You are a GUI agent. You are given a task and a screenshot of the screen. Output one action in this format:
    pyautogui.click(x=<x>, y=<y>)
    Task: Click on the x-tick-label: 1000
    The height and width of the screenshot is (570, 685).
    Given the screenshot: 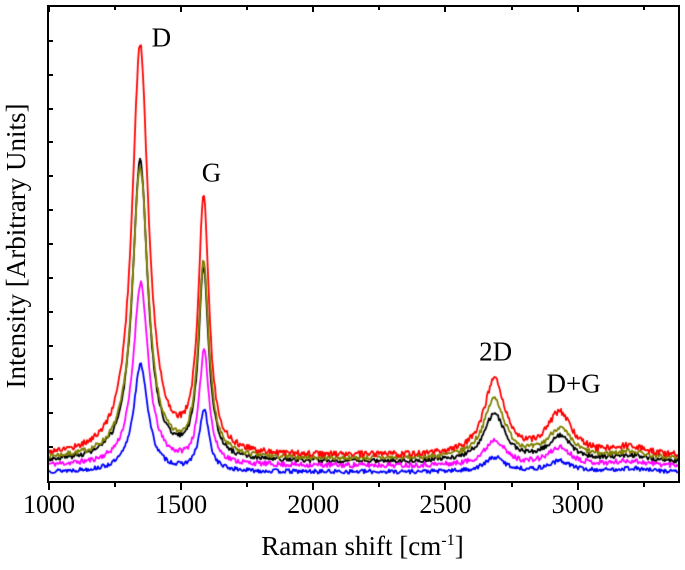 What is the action you would take?
    pyautogui.click(x=49, y=504)
    